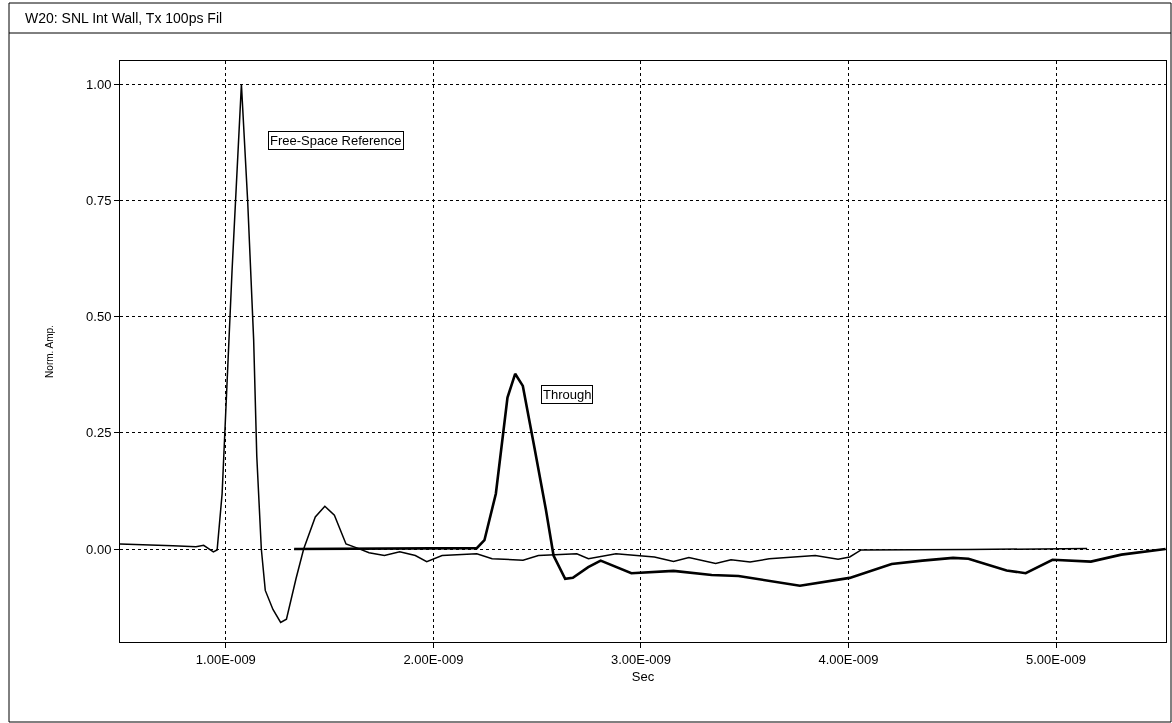  I want to click on y-tick-label: 0.50, so click(99, 317).